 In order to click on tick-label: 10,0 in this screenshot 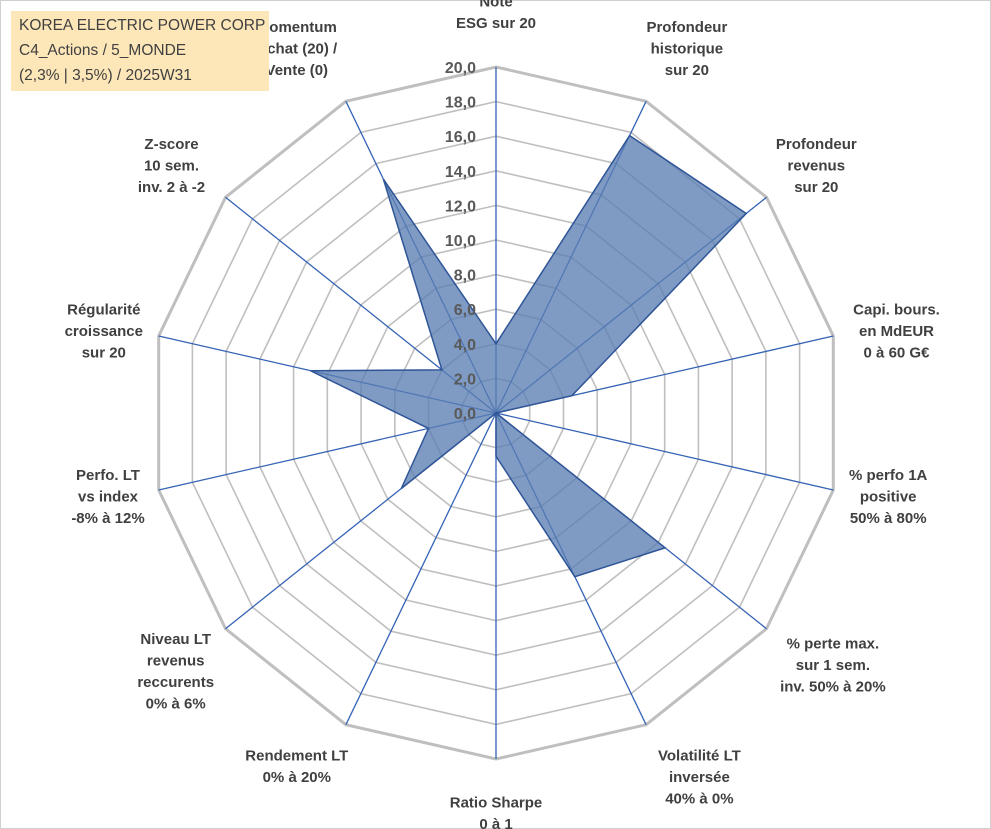, I will do `click(460, 241)`.